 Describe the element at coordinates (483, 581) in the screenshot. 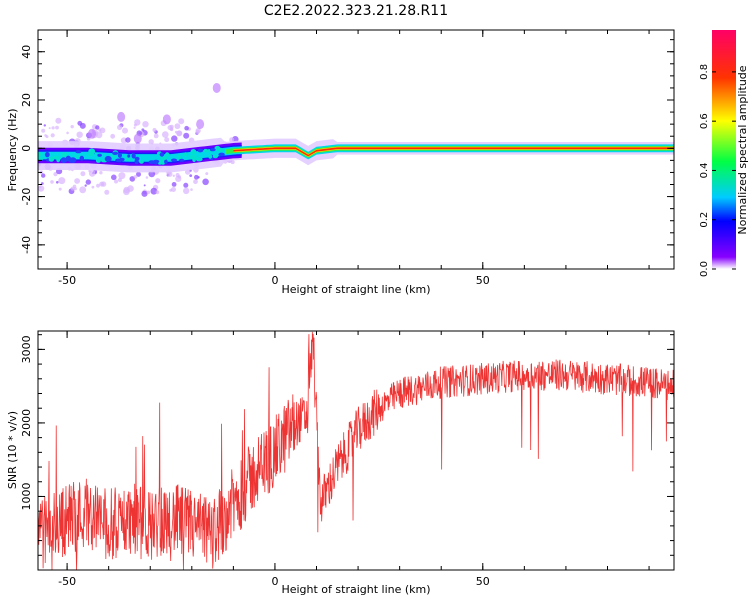

I see `x-tick-label: 50` at that location.